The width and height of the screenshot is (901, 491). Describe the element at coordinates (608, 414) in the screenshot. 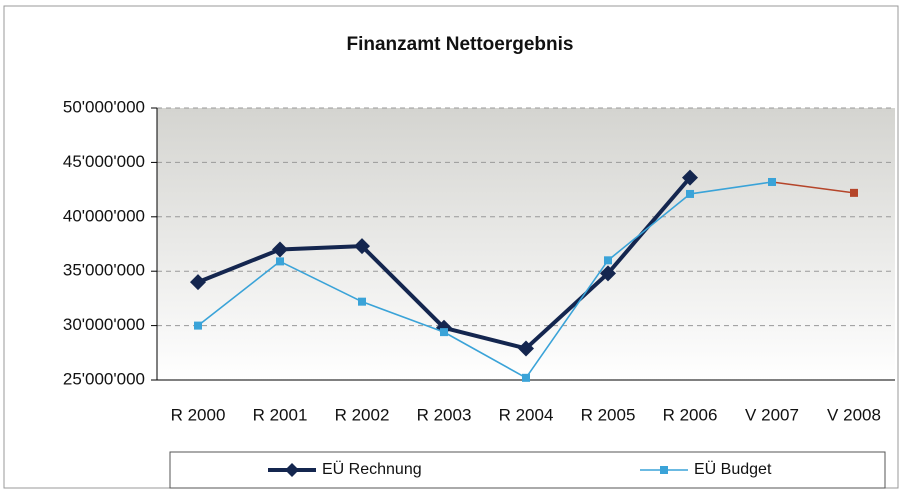

I see `x-tick-label: R 2005` at that location.